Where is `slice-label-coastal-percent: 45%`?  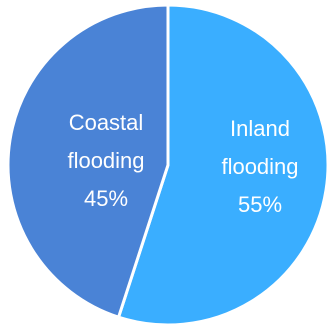 slice-label-coastal-percent: 45% is located at coordinates (106, 198).